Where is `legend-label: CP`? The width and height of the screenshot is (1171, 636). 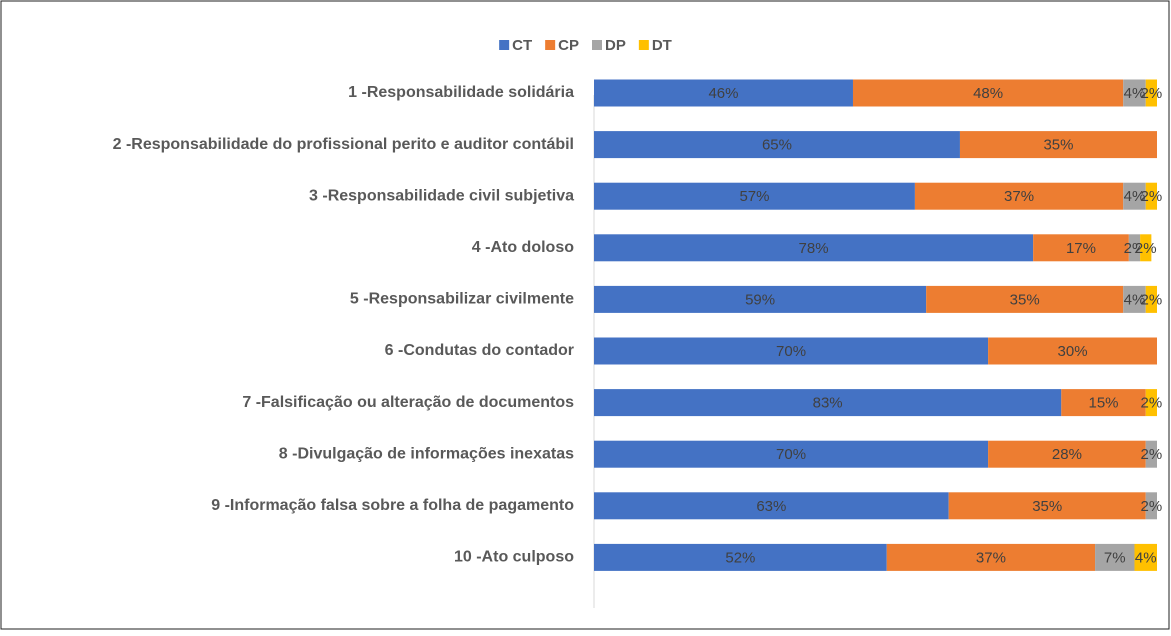 legend-label: CP is located at coordinates (568, 45).